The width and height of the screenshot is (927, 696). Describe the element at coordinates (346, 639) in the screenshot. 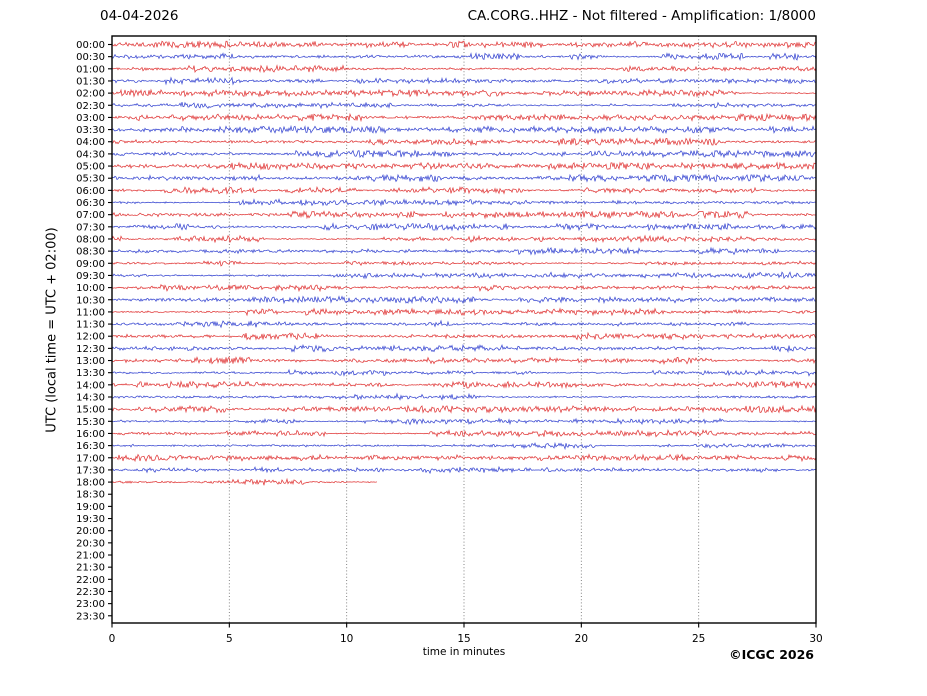

I see `x-tick-label: 10` at that location.